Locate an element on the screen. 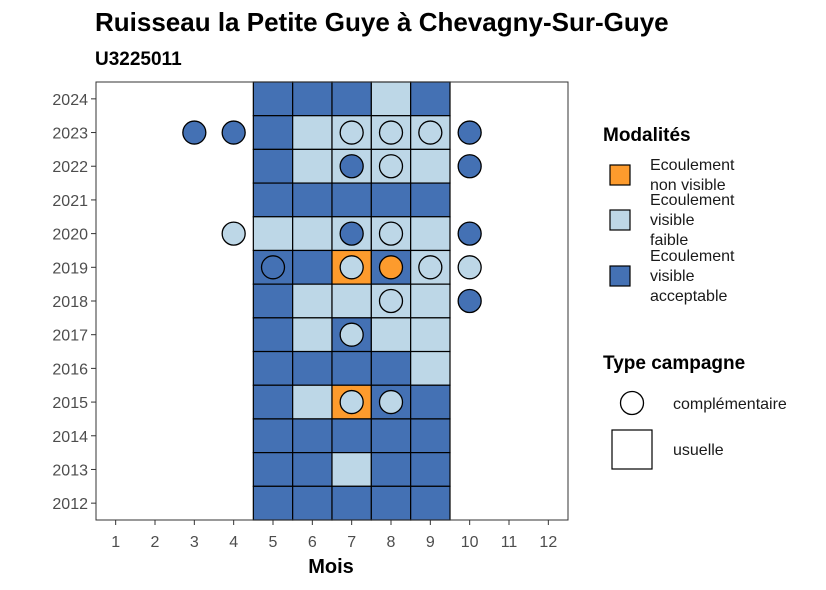 The image size is (826, 590). legend-label-2: visible is located at coordinates (672, 220).